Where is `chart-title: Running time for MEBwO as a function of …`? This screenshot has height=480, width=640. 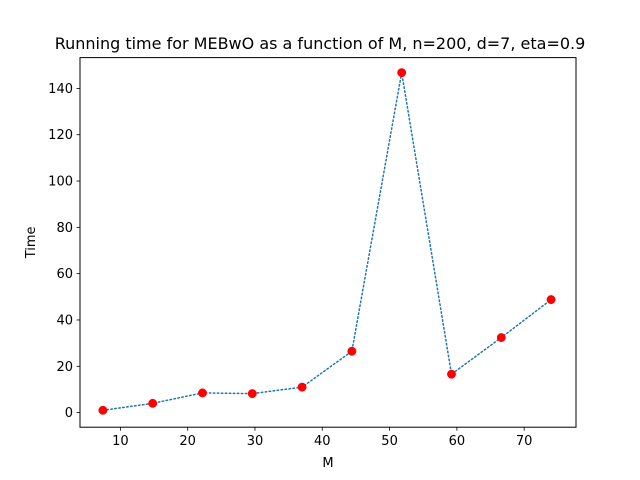 chart-title: Running time for MEBwO as a function of … is located at coordinates (320, 43).